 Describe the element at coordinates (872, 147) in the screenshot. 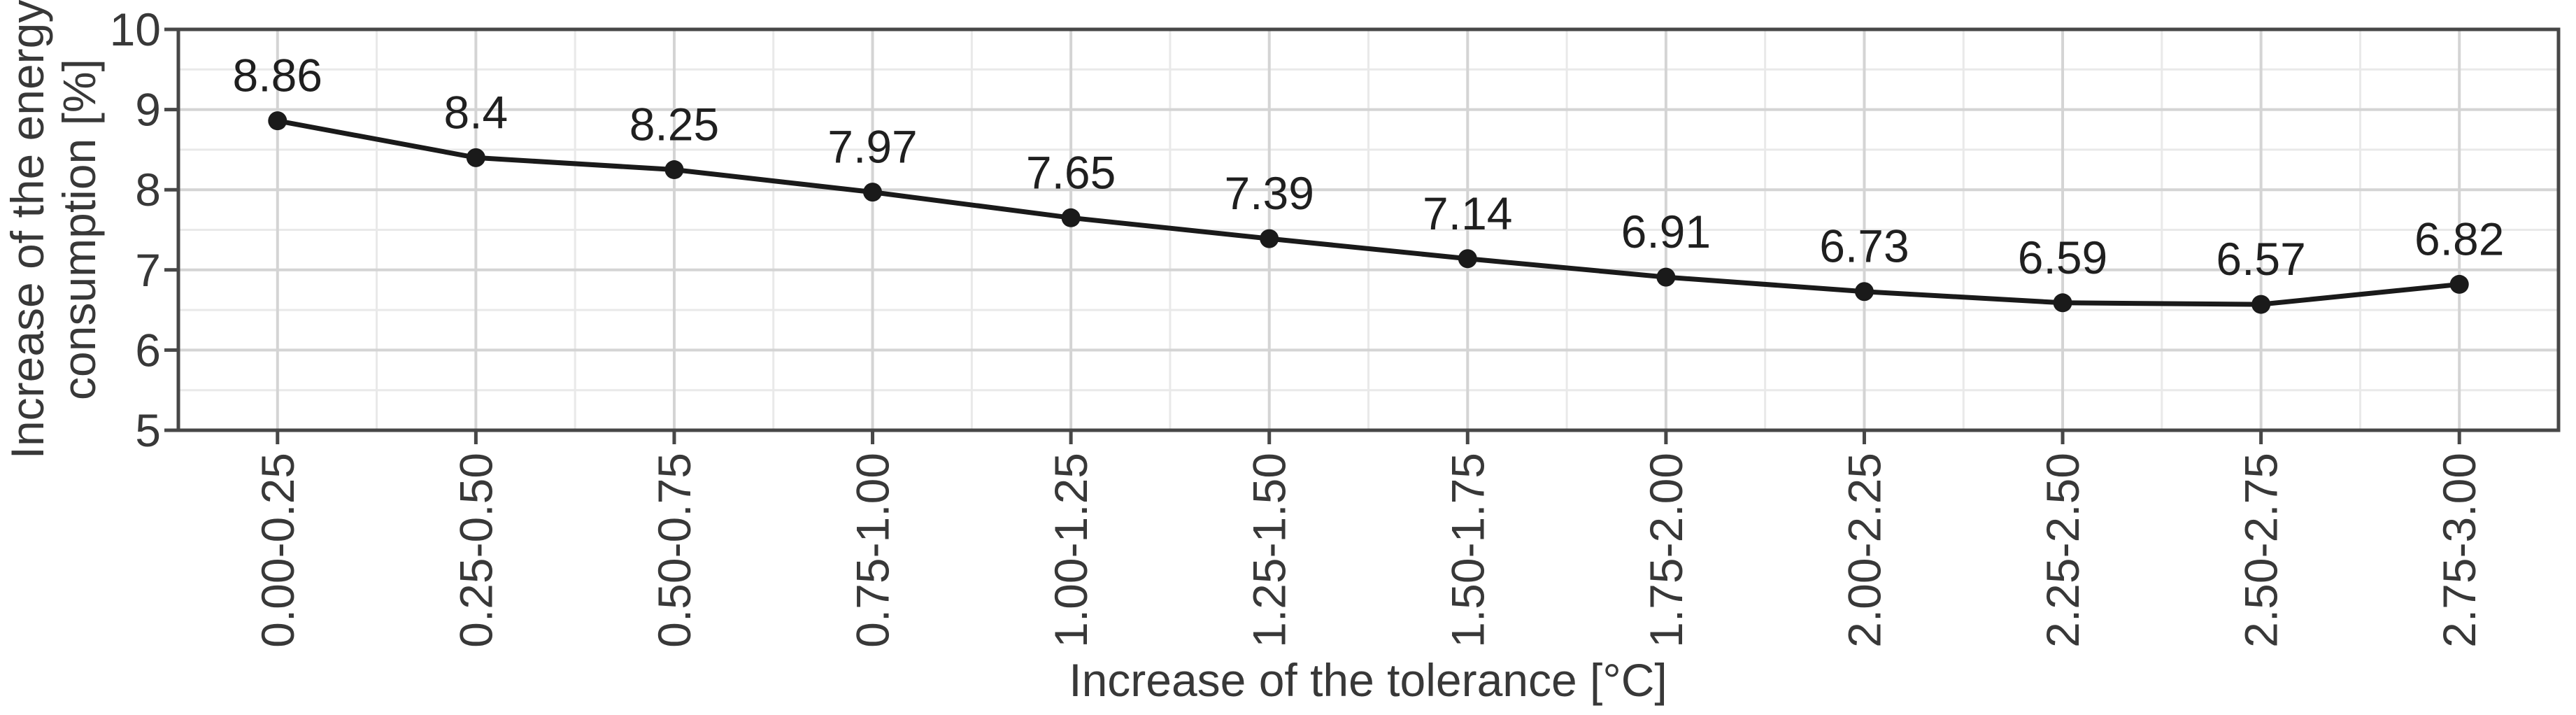

I see `data-point-label: 7.97` at that location.